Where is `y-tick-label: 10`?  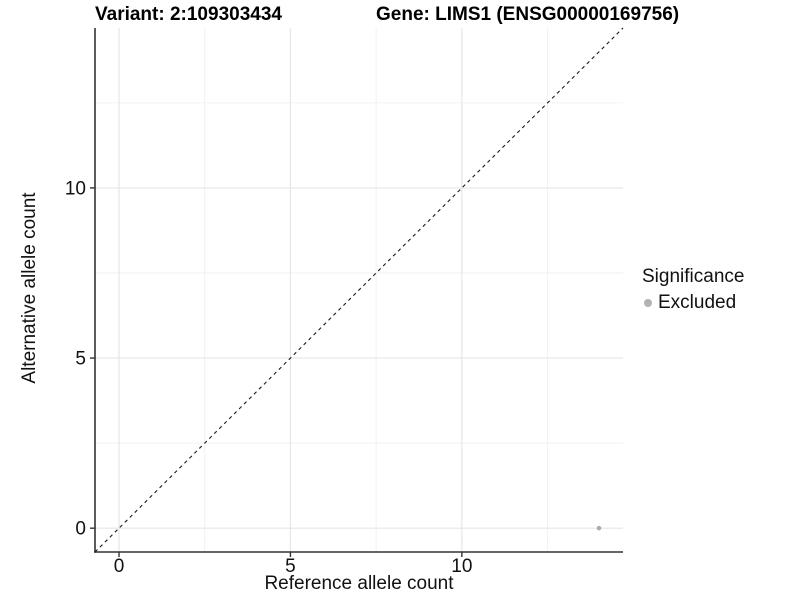 y-tick-label: 10 is located at coordinates (75, 188).